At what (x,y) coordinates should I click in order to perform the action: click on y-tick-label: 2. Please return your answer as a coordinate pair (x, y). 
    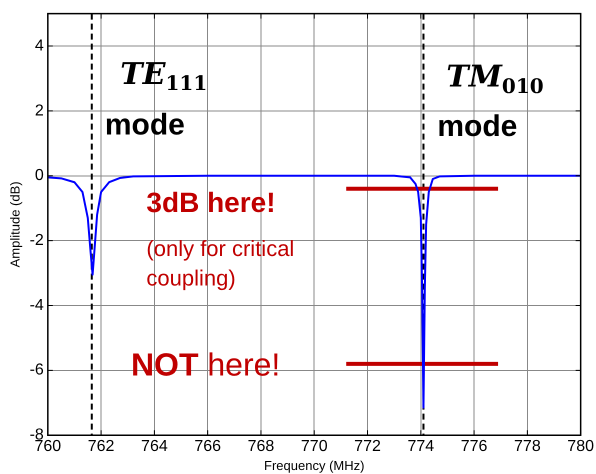
    Looking at the image, I should click on (39, 111).